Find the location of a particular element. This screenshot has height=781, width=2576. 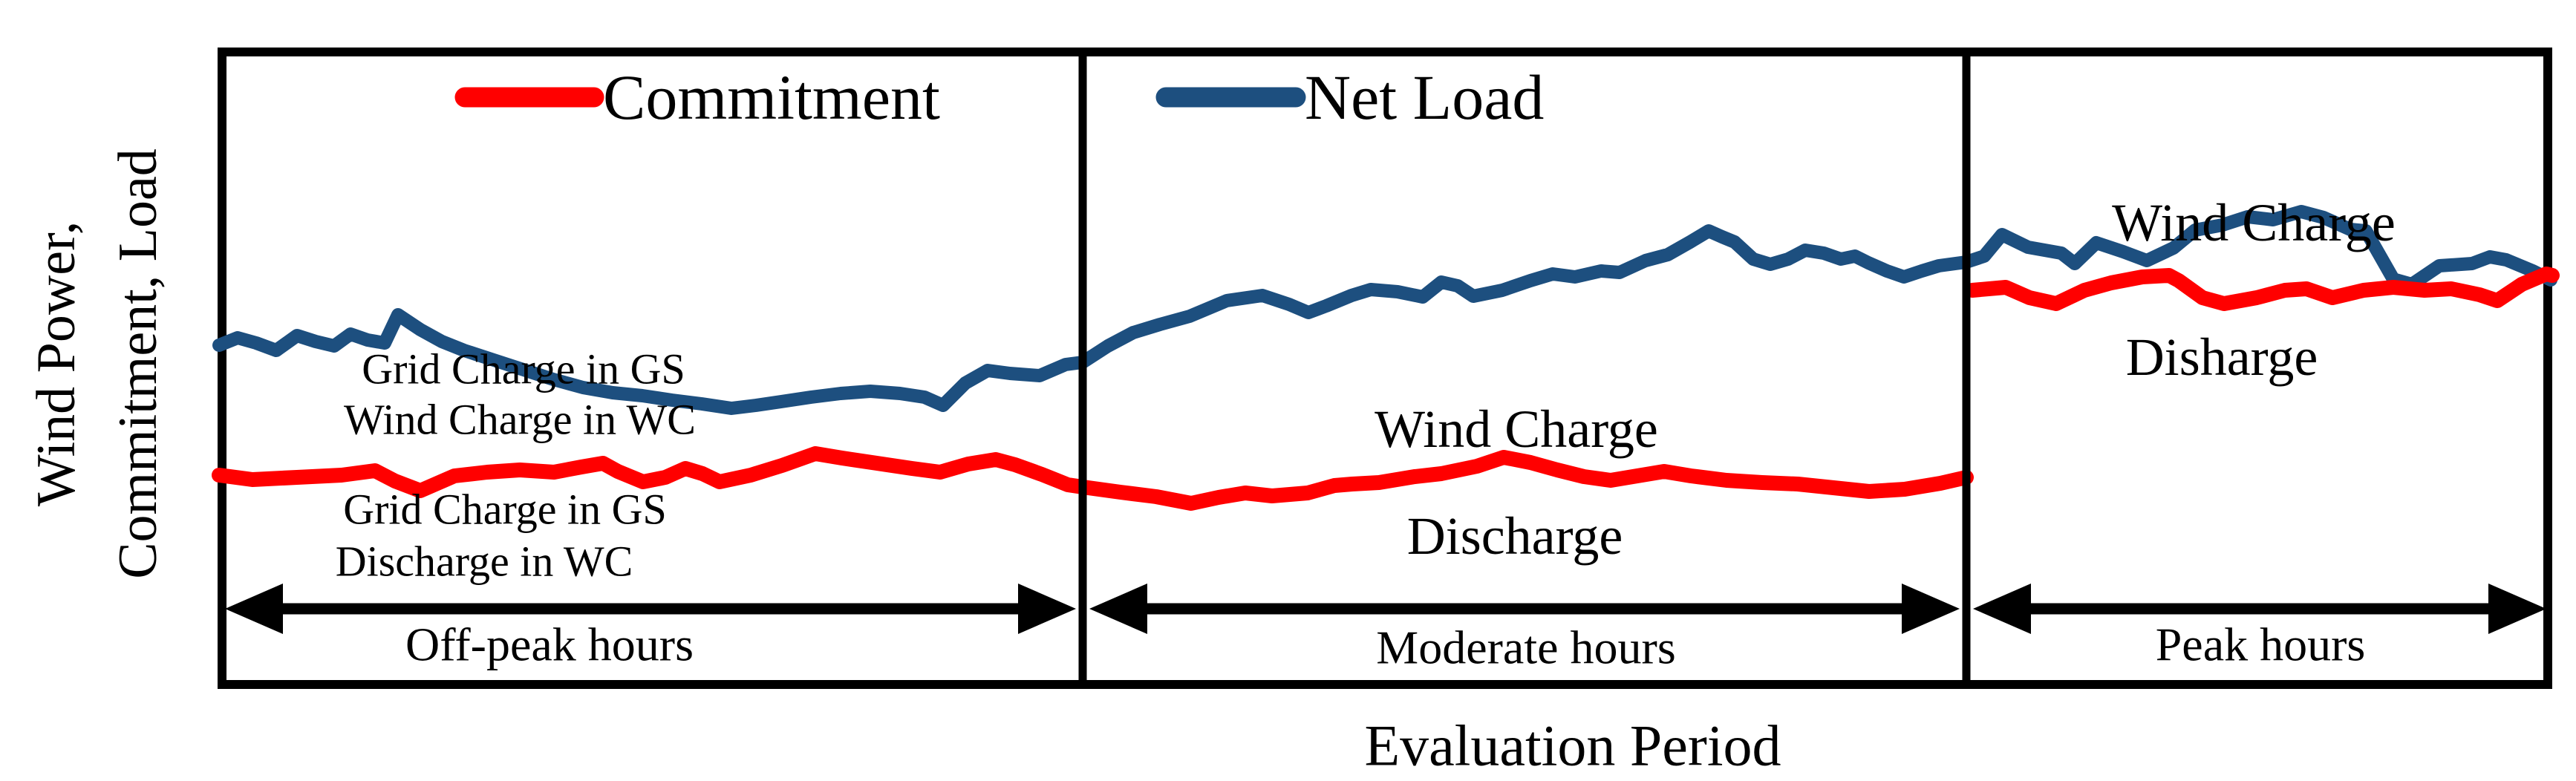

annotation-7-disharge: Disharge is located at coordinates (2222, 357).